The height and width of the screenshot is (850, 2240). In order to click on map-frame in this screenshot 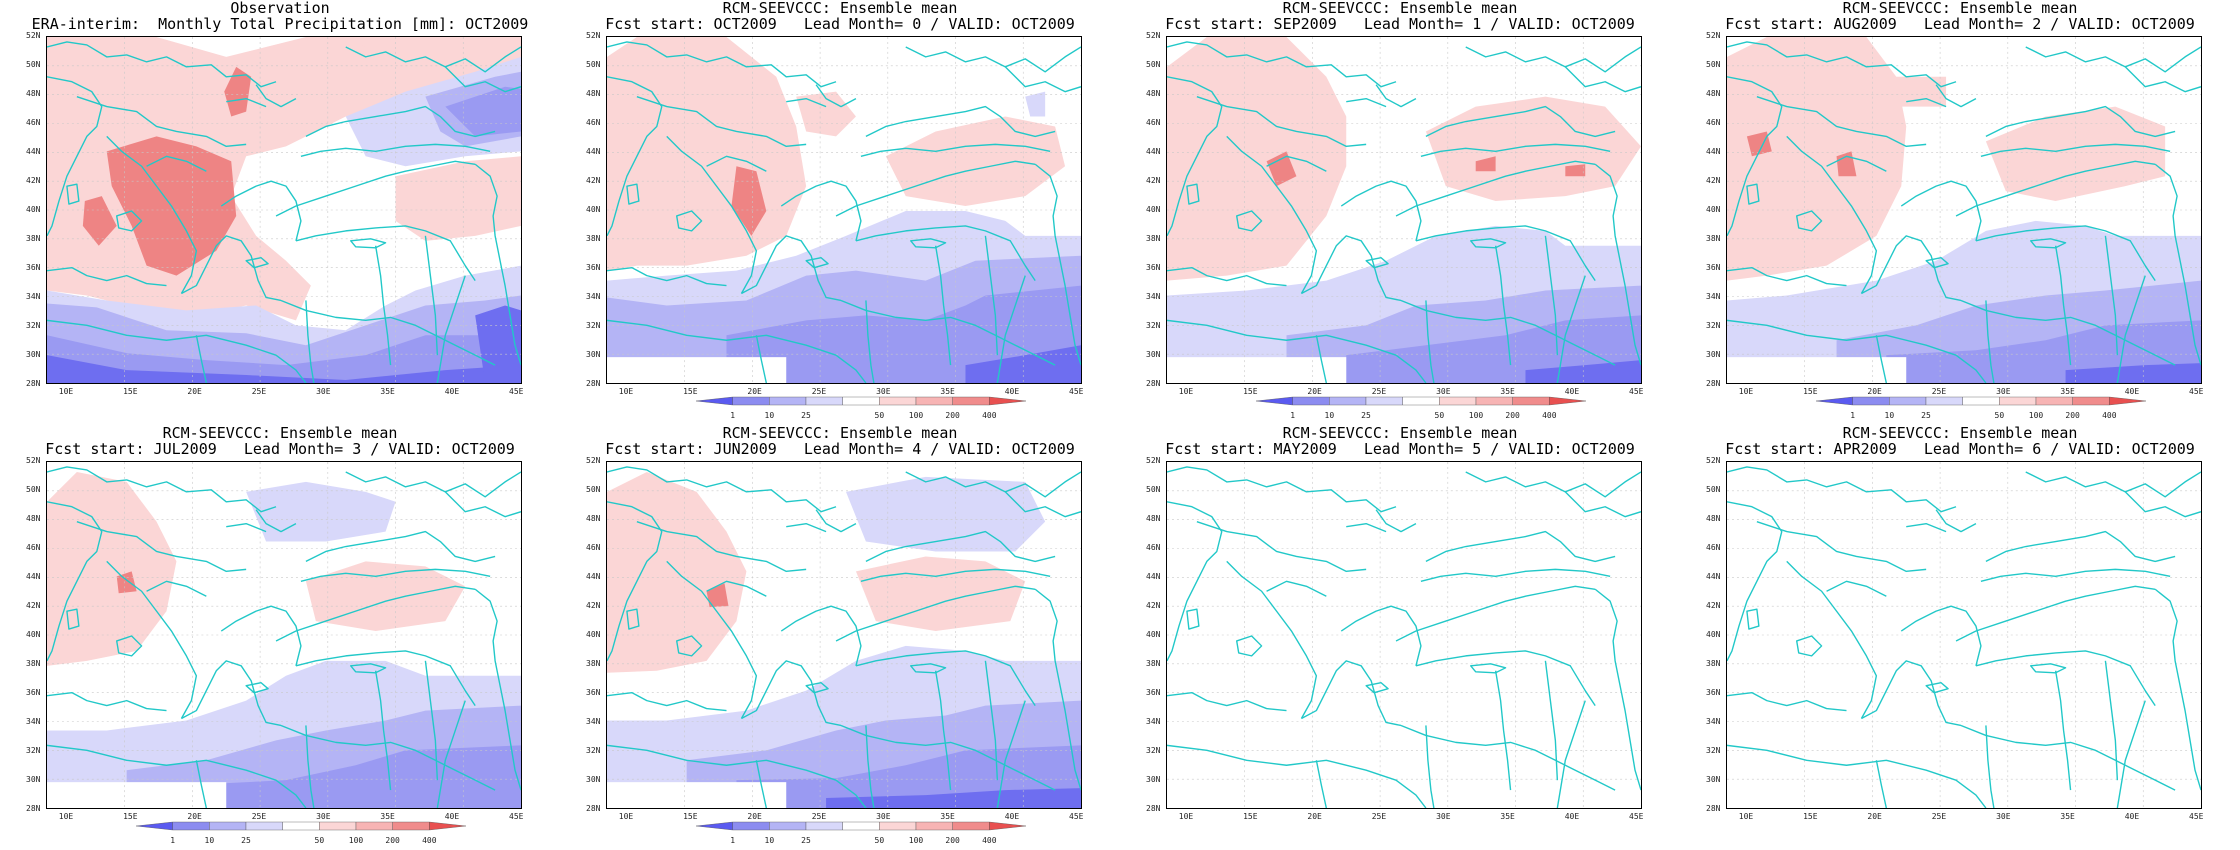, I will do `click(1964, 210)`.